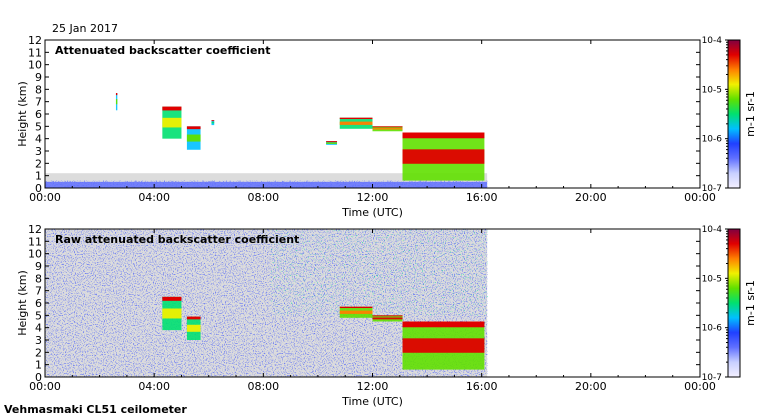 This screenshot has height=420, width=780. Describe the element at coordinates (116, 102) in the screenshot. I see `feature-cloud-0230-core` at that location.